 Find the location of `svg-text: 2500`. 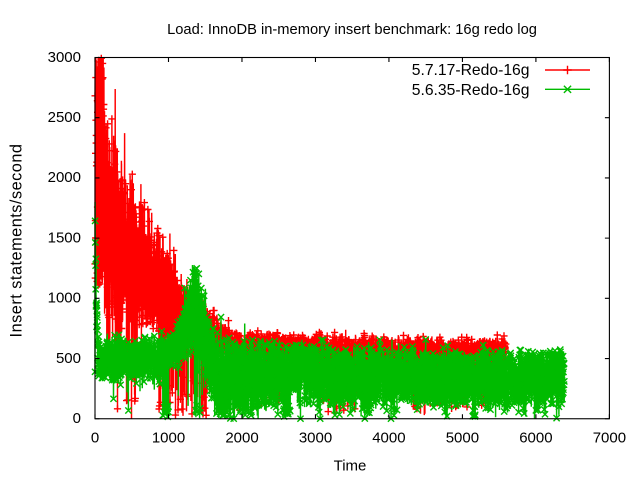

svg-text: 2500 is located at coordinates (64, 117).